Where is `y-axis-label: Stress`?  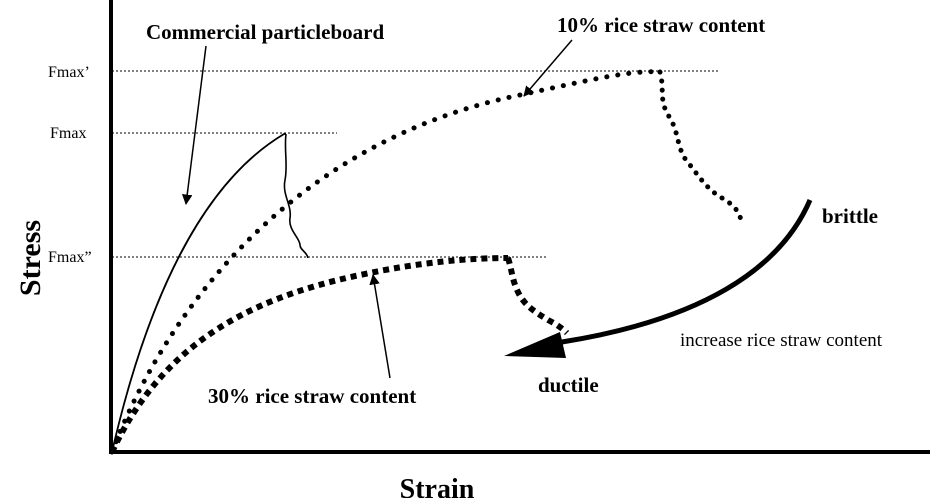
y-axis-label: Stress is located at coordinates (30, 258).